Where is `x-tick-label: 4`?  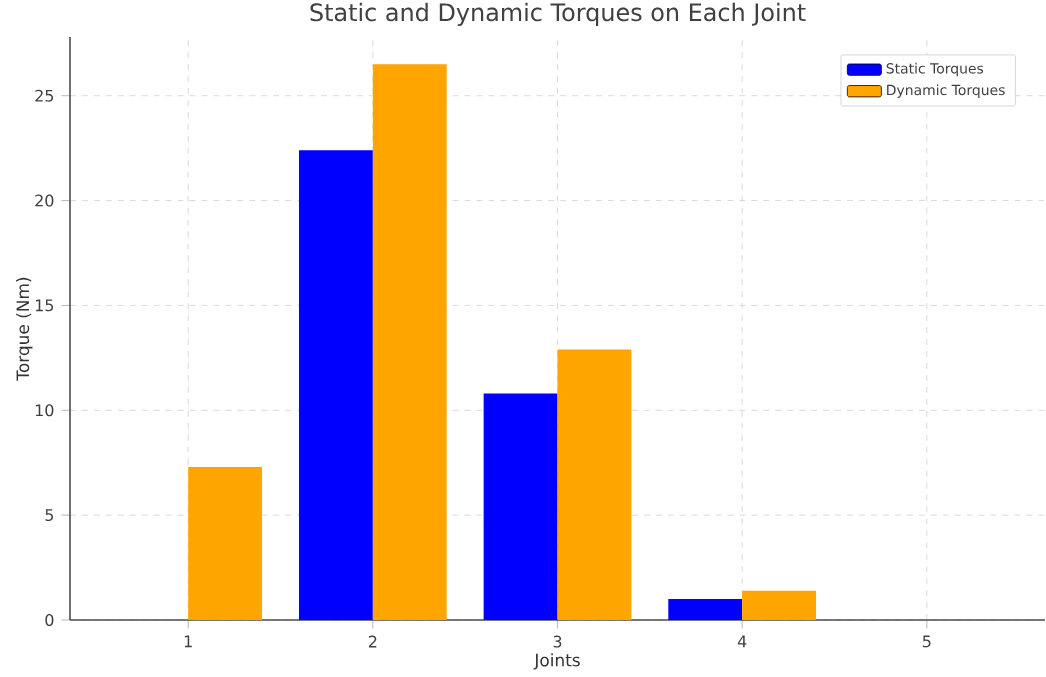 x-tick-label: 4 is located at coordinates (742, 641).